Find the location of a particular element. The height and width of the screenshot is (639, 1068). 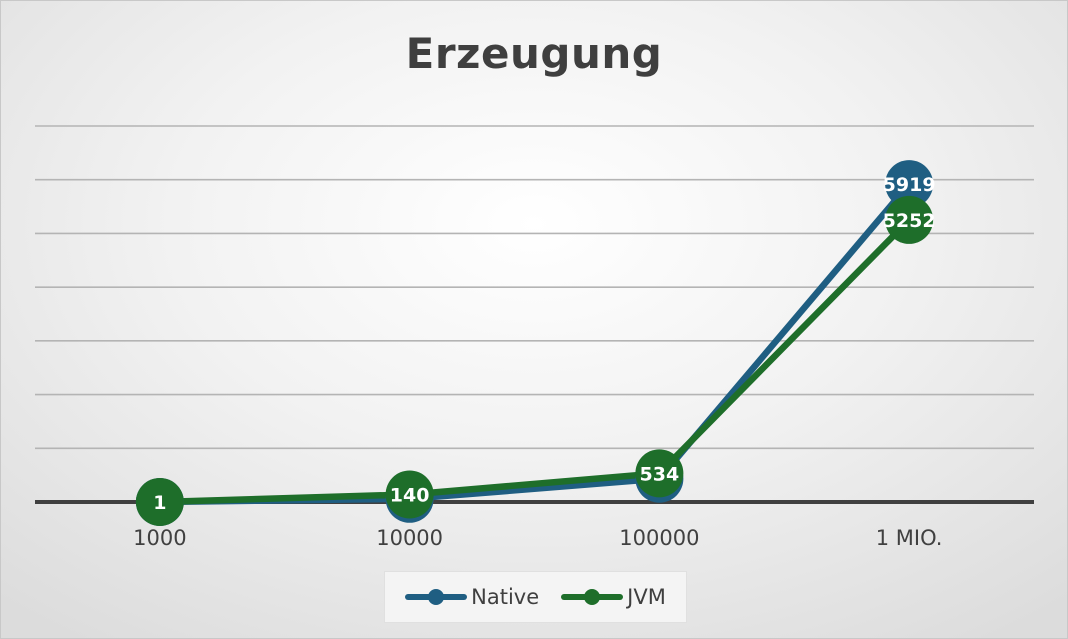

legend-swatch-native is located at coordinates (436, 597).